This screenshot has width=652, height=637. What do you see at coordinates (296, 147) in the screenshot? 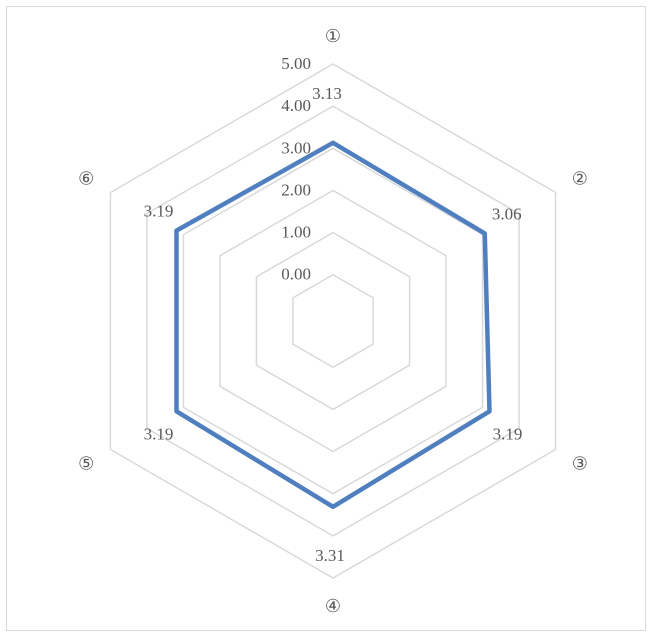
I see `tick-label: 3.00` at bounding box center [296, 147].